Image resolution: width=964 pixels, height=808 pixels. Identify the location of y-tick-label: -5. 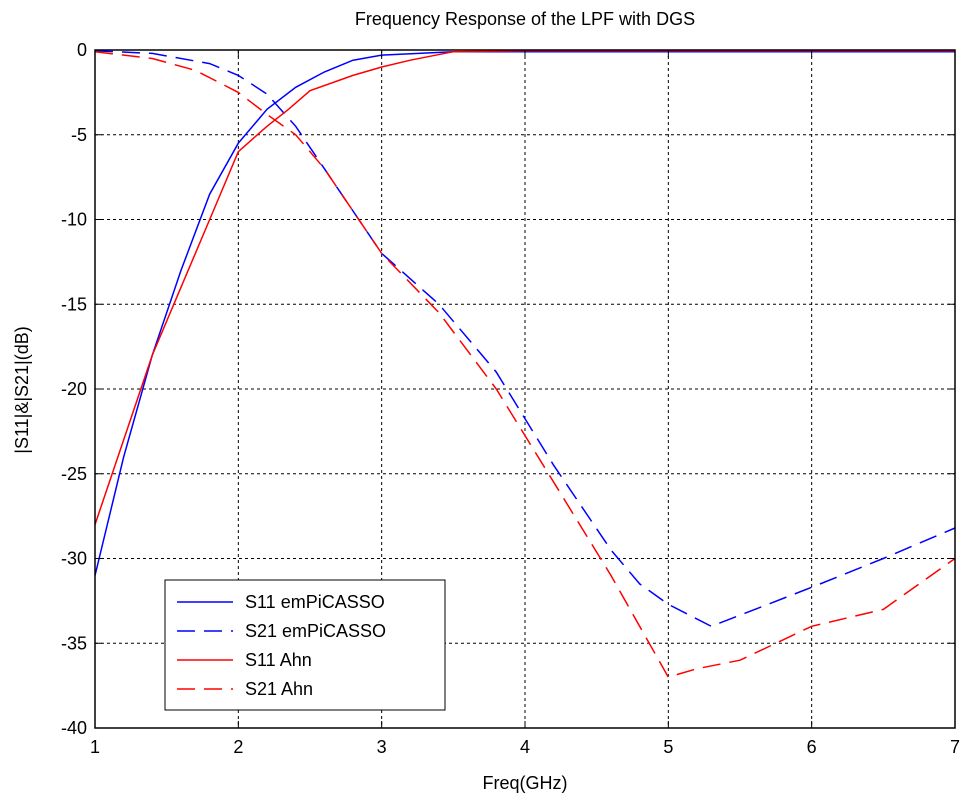
(79, 135).